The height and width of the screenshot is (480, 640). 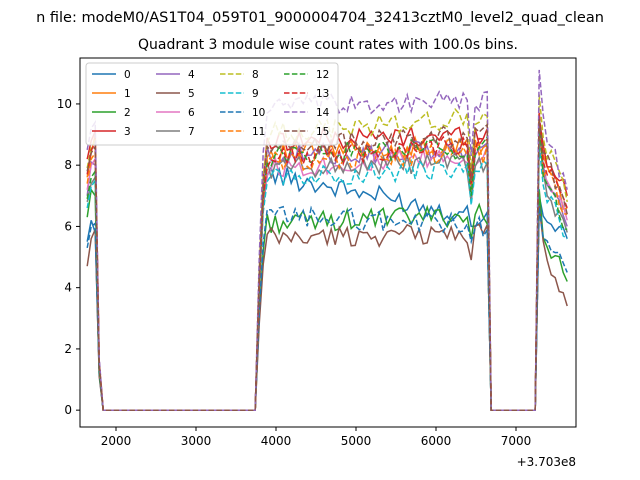 What do you see at coordinates (191, 132) in the screenshot?
I see `legend-label-7: 7` at bounding box center [191, 132].